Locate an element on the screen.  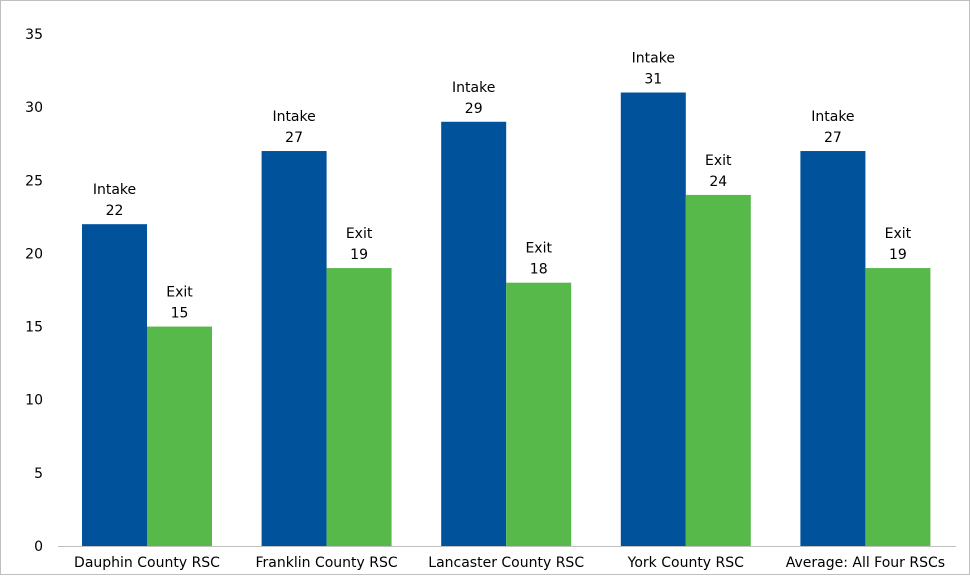
data-label-value: 31 is located at coordinates (653, 80).